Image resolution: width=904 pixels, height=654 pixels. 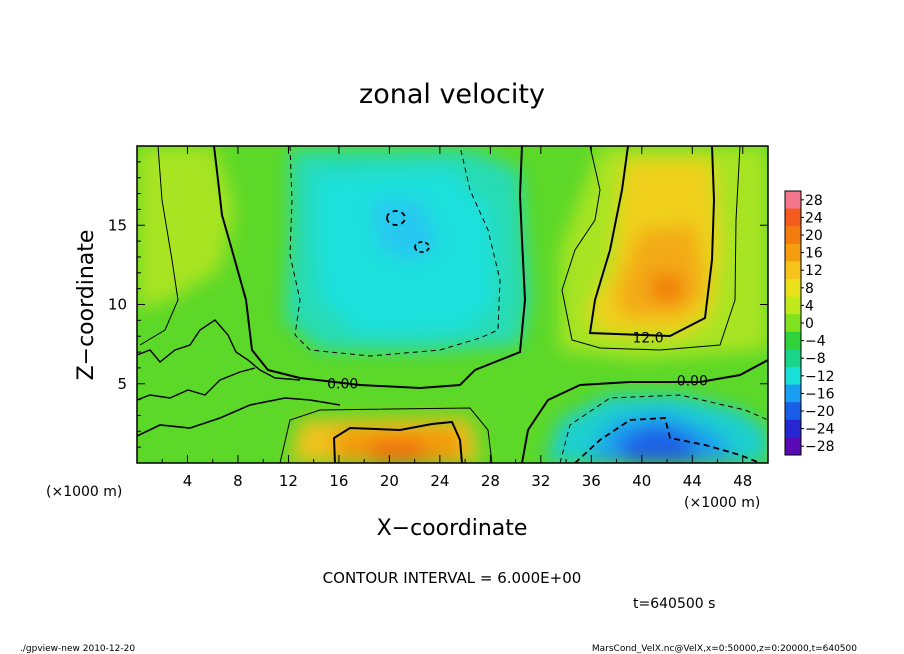 What do you see at coordinates (674, 604) in the screenshot?
I see `time-text: t=640500 s` at bounding box center [674, 604].